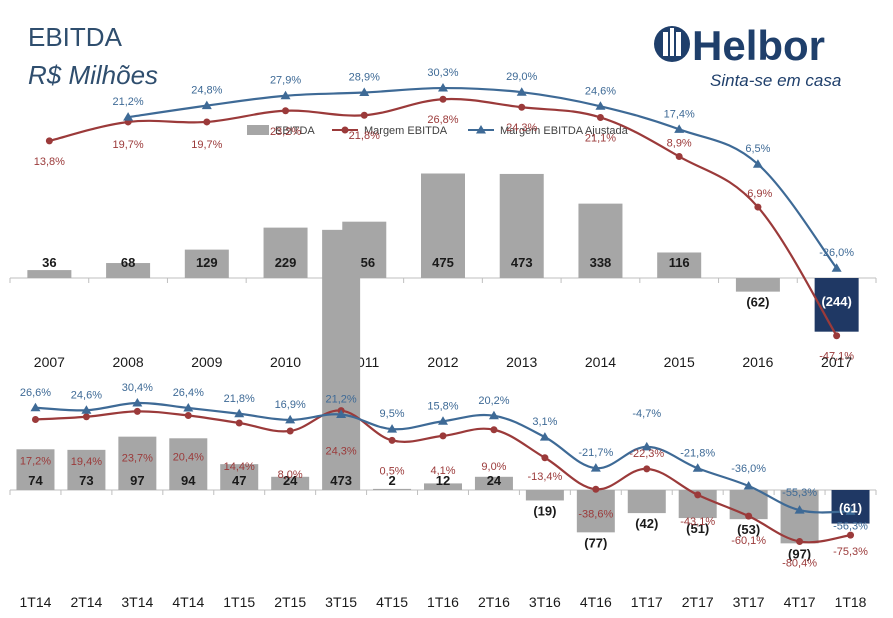 The height and width of the screenshot is (618, 893). I want to click on x-tick-label: 2015, so click(679, 362).